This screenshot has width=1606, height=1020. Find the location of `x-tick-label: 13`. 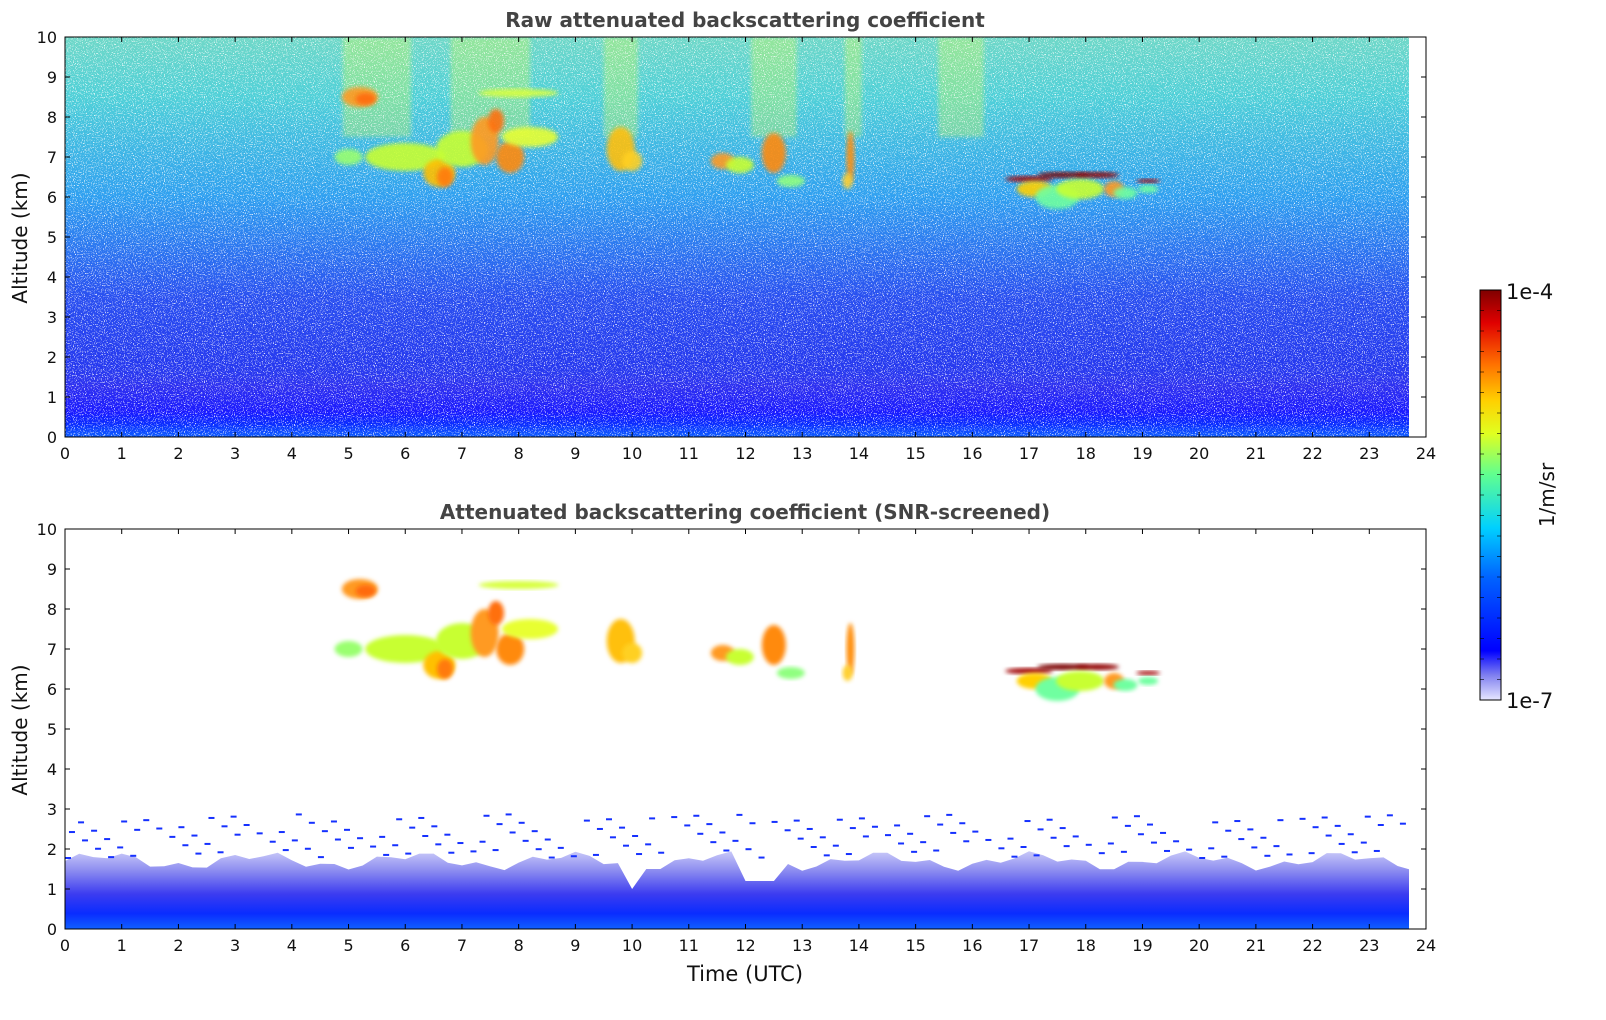

x-tick-label: 13 is located at coordinates (802, 945).